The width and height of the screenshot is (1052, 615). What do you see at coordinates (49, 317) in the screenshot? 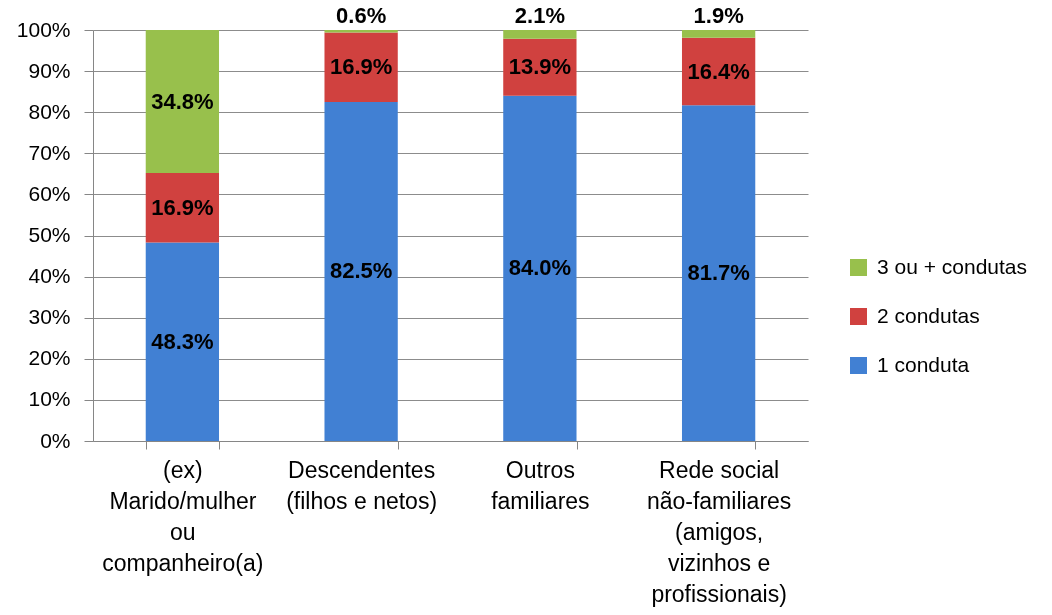
I see `y-tick-label: 30%` at bounding box center [49, 317].